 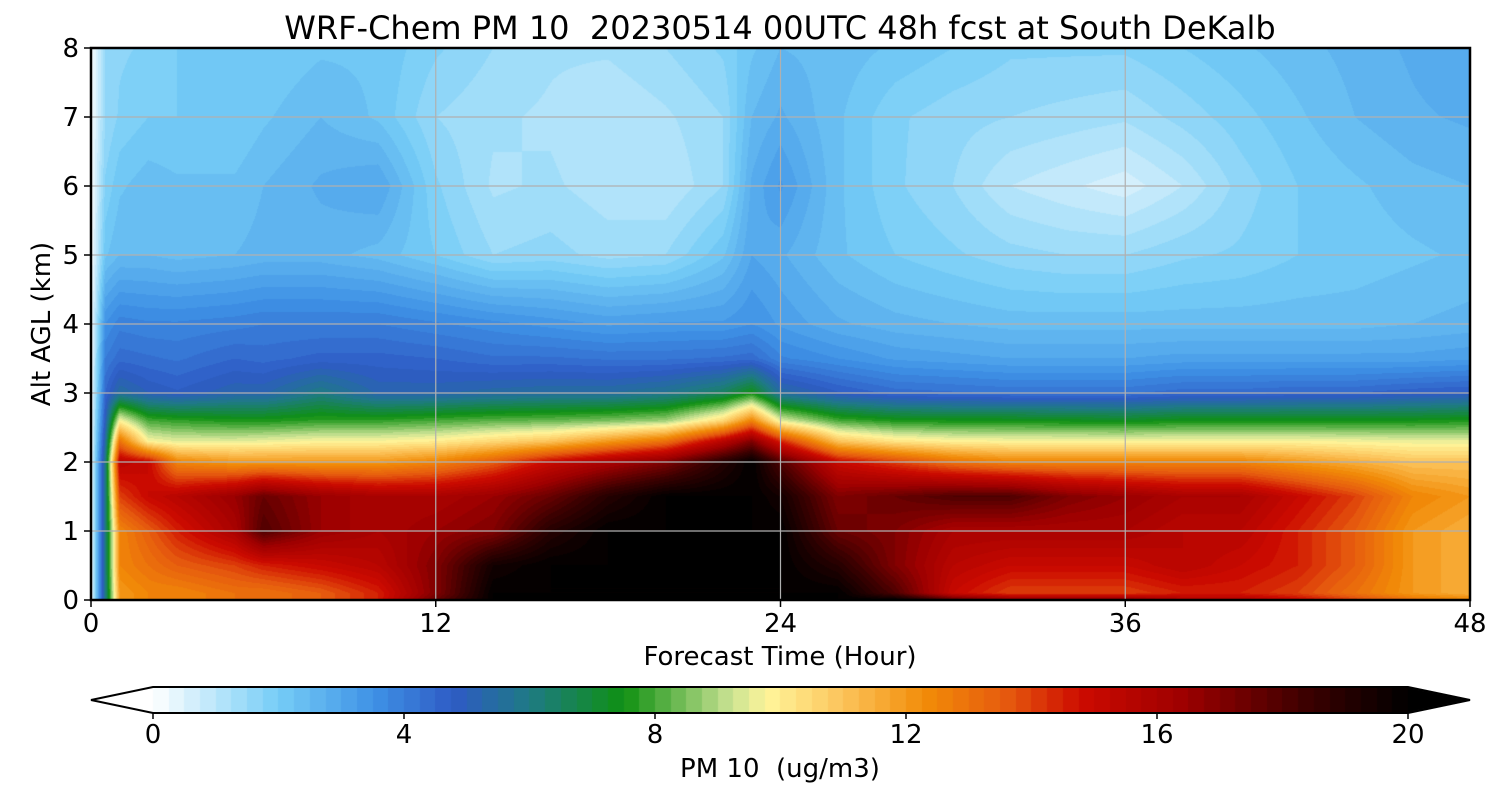 What do you see at coordinates (70, 187) in the screenshot?
I see `y-tick-label: 6` at bounding box center [70, 187].